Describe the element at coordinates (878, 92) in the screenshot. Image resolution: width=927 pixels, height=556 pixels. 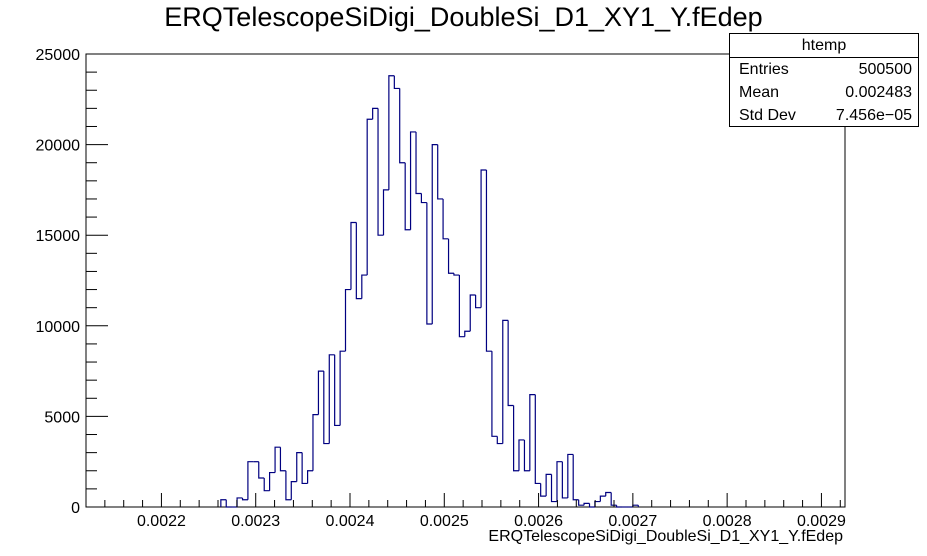
I see `stats-value: 0.002483` at that location.